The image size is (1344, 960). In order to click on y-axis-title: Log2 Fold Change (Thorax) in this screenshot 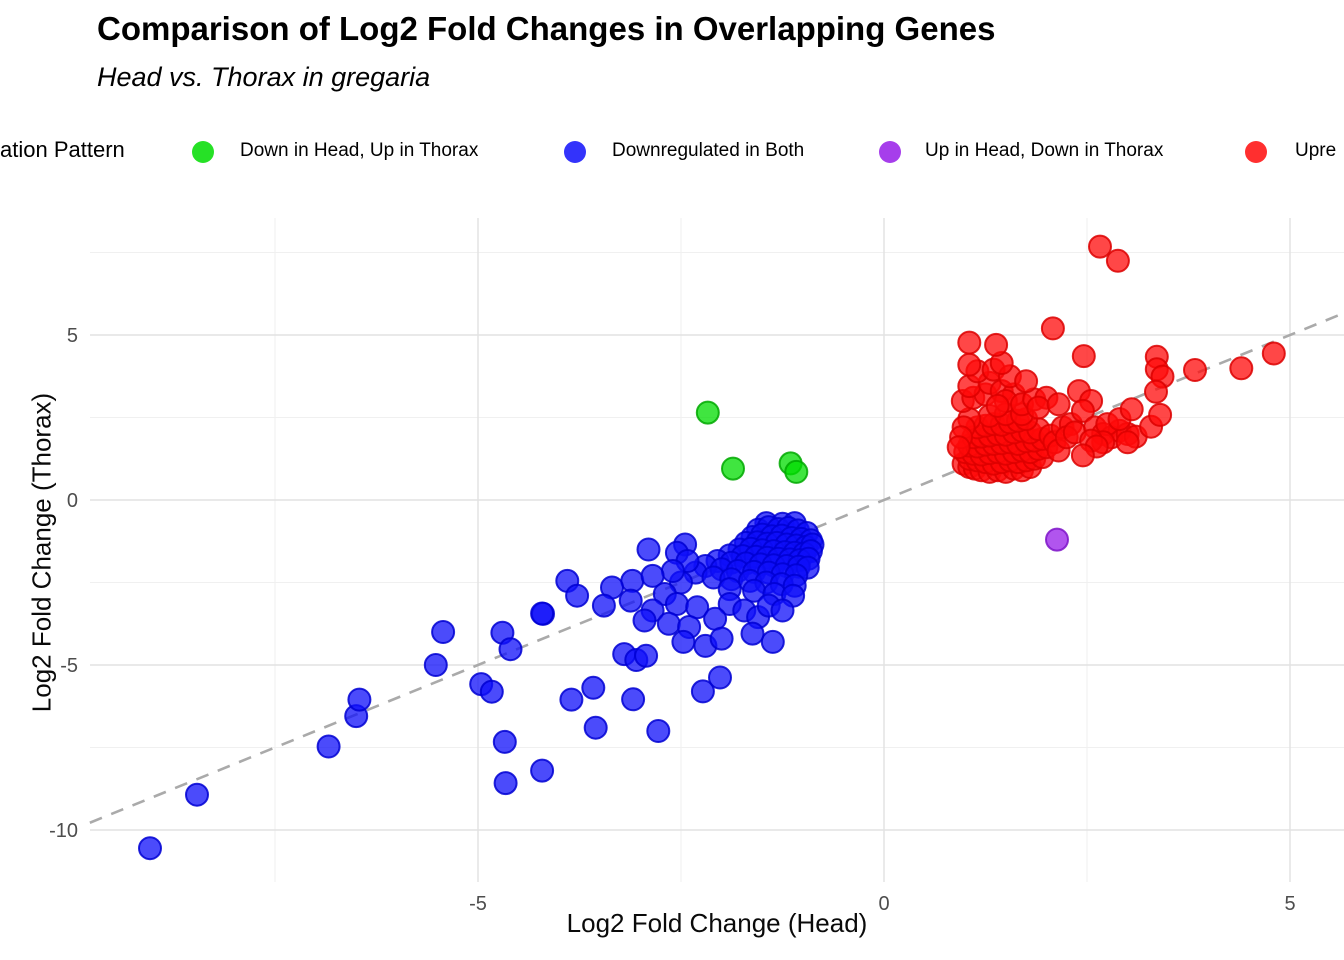, I will do `click(41, 552)`.